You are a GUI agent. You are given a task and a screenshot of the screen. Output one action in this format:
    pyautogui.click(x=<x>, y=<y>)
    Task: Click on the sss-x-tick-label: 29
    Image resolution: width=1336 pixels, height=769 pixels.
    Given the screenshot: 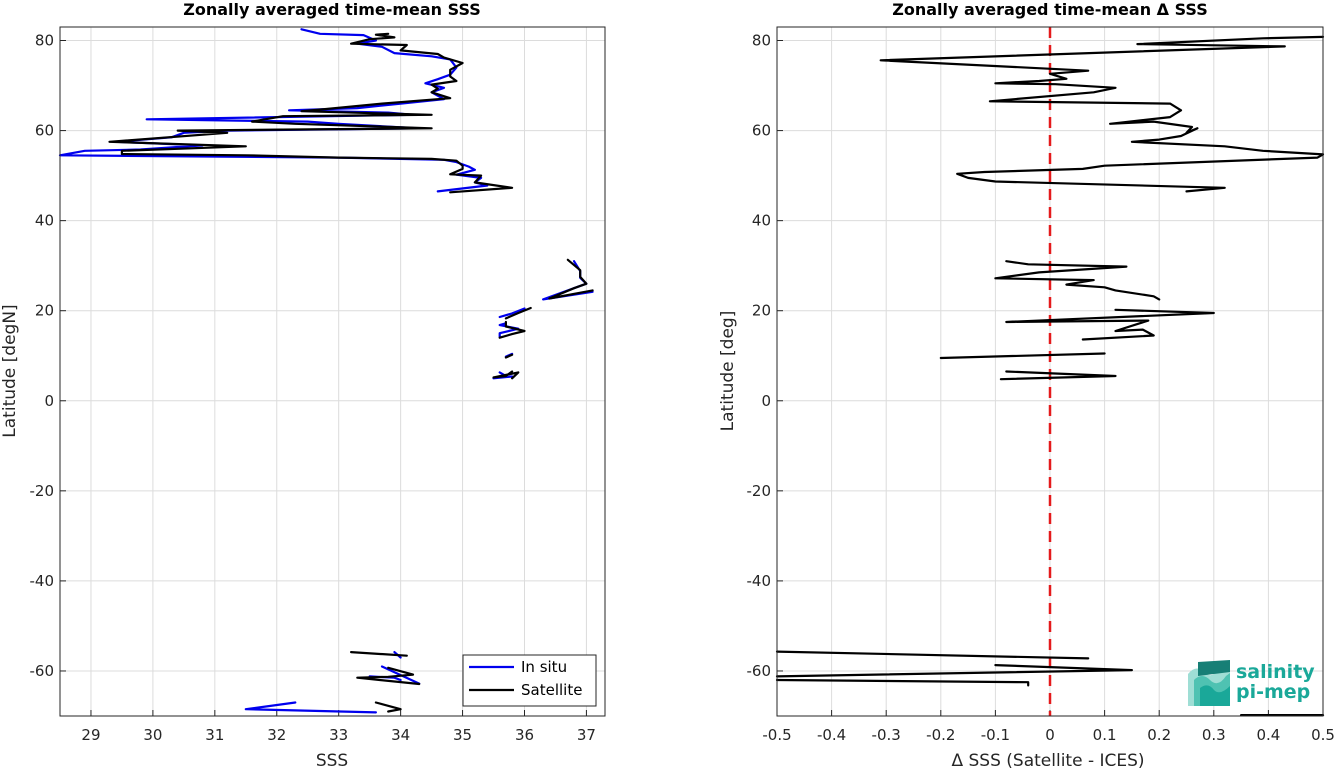 What is the action you would take?
    pyautogui.click(x=90, y=735)
    